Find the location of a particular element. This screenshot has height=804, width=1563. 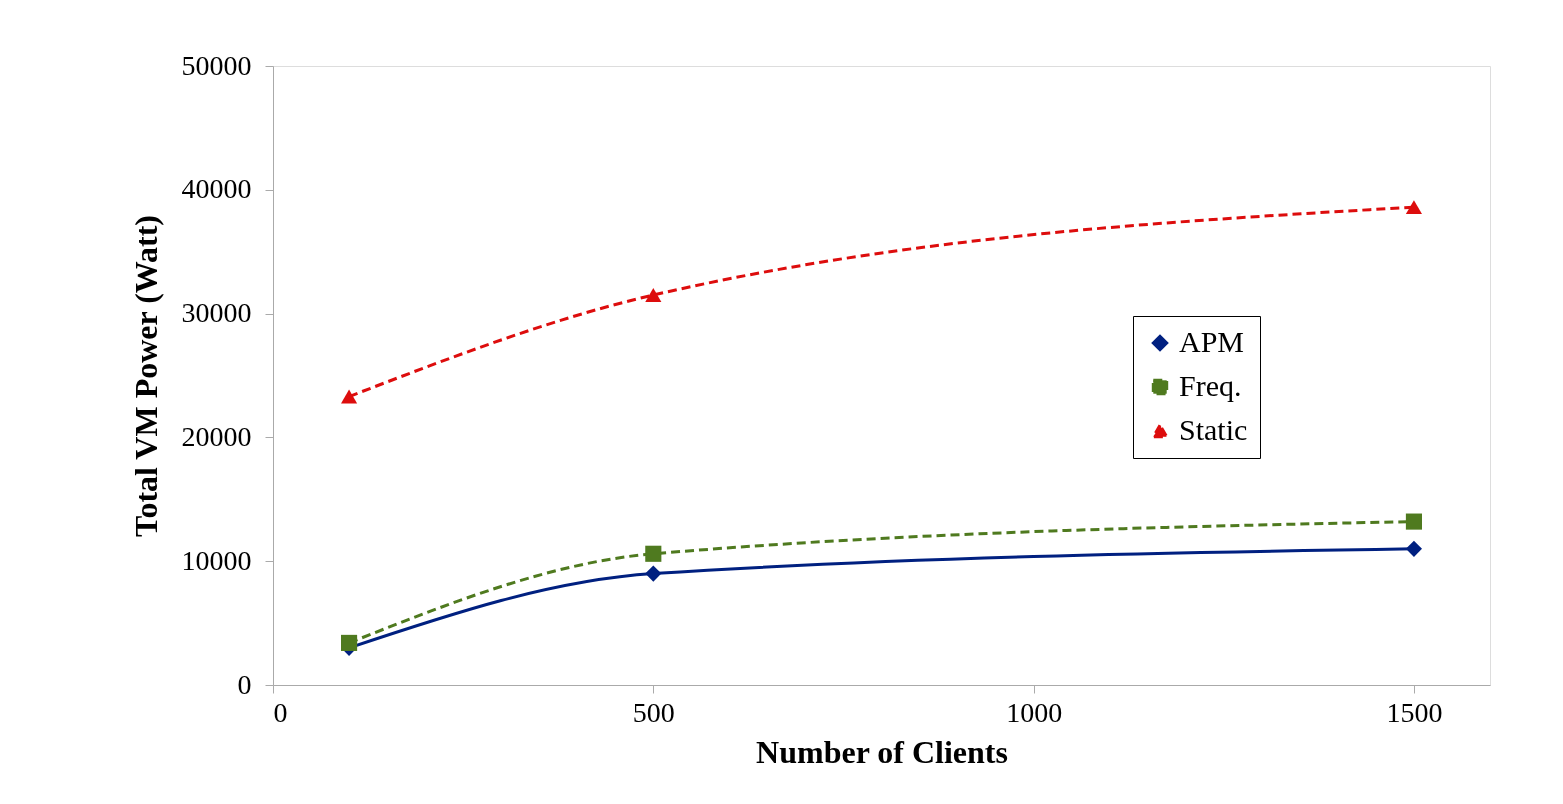

y-tick-label: 50000 is located at coordinates (216, 65).